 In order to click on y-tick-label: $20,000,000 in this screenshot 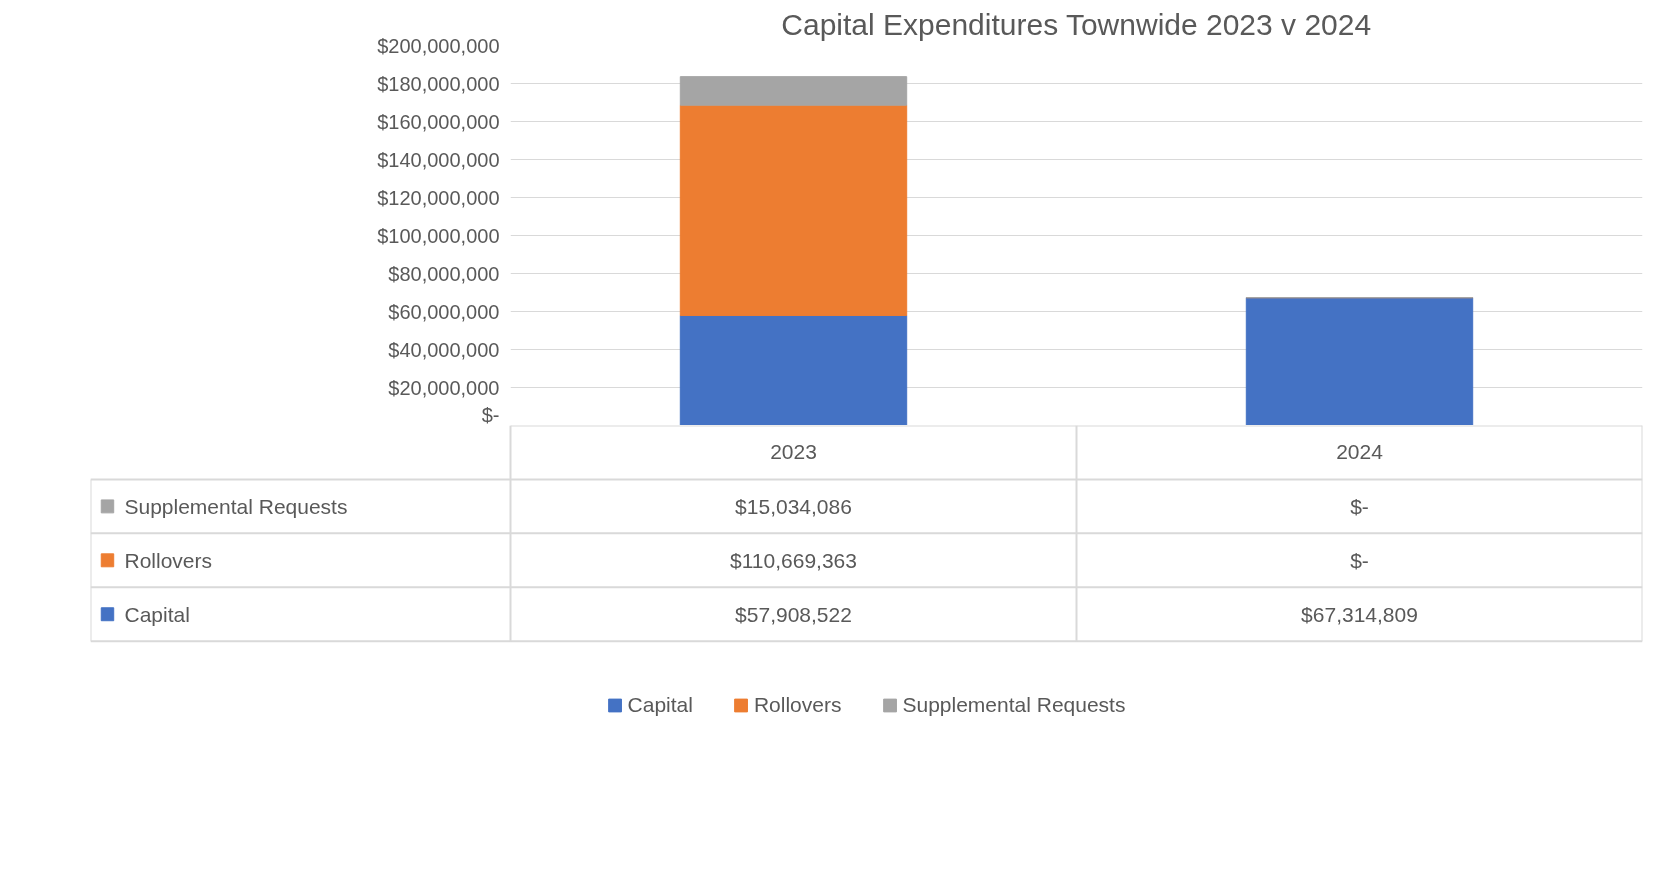, I will do `click(444, 387)`.